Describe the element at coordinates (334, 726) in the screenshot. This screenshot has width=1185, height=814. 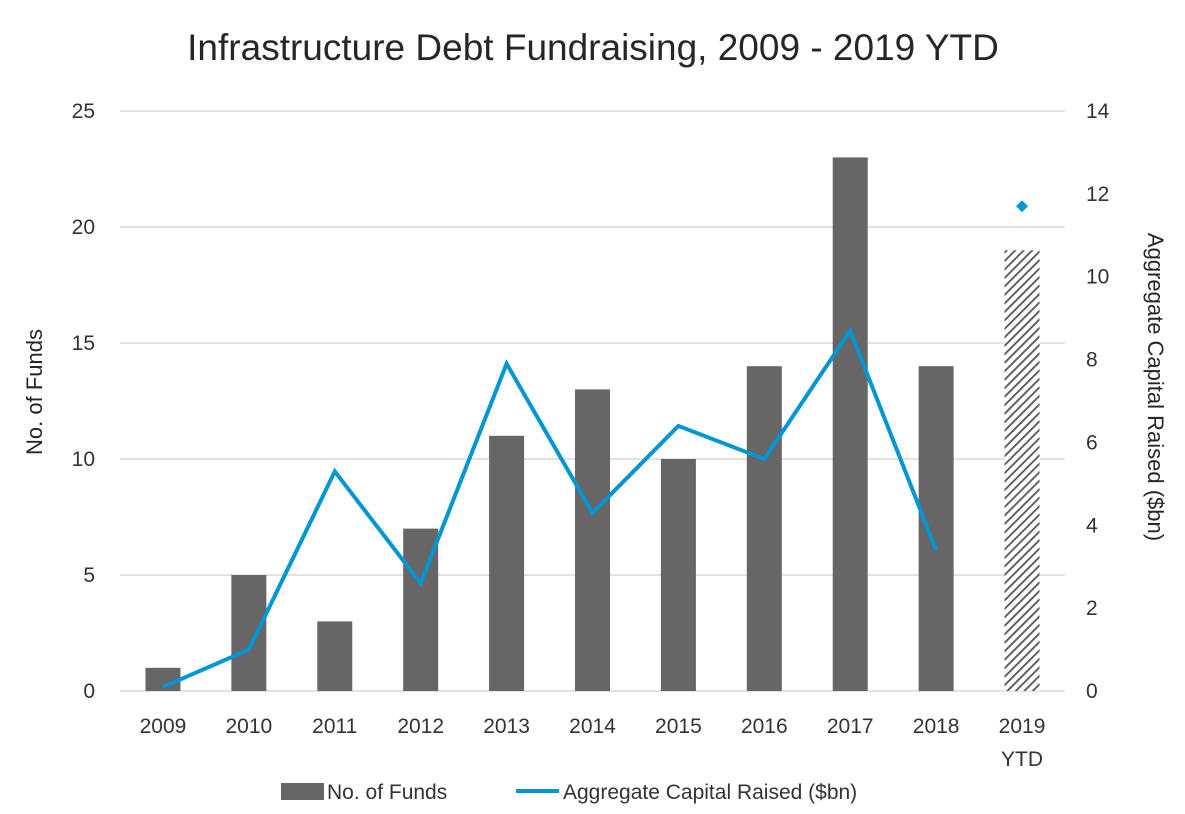
I see `x-tick-label: 2011` at that location.